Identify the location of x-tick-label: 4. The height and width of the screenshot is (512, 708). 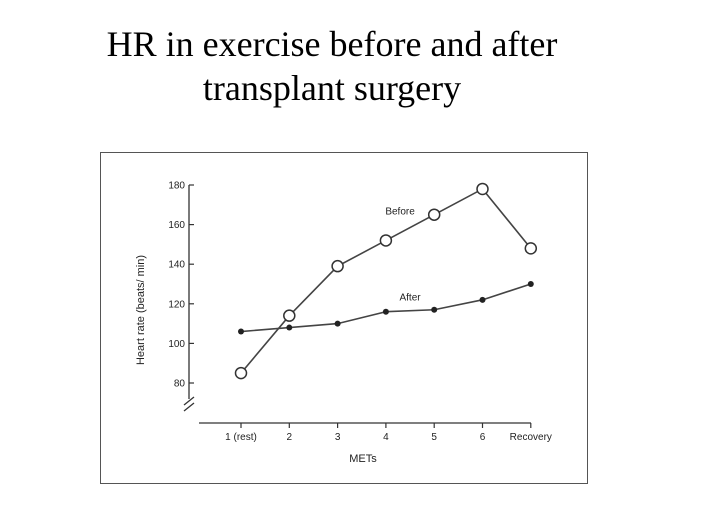
(386, 437).